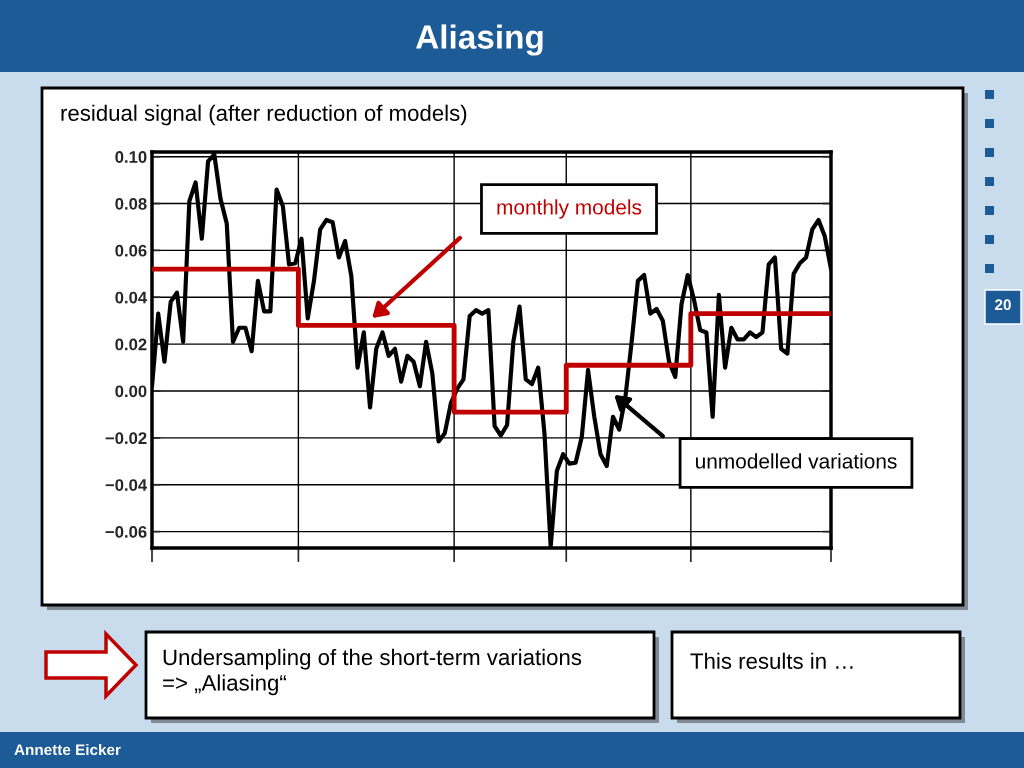 The height and width of the screenshot is (768, 1024). I want to click on text: Annette Eicker, so click(67, 749).